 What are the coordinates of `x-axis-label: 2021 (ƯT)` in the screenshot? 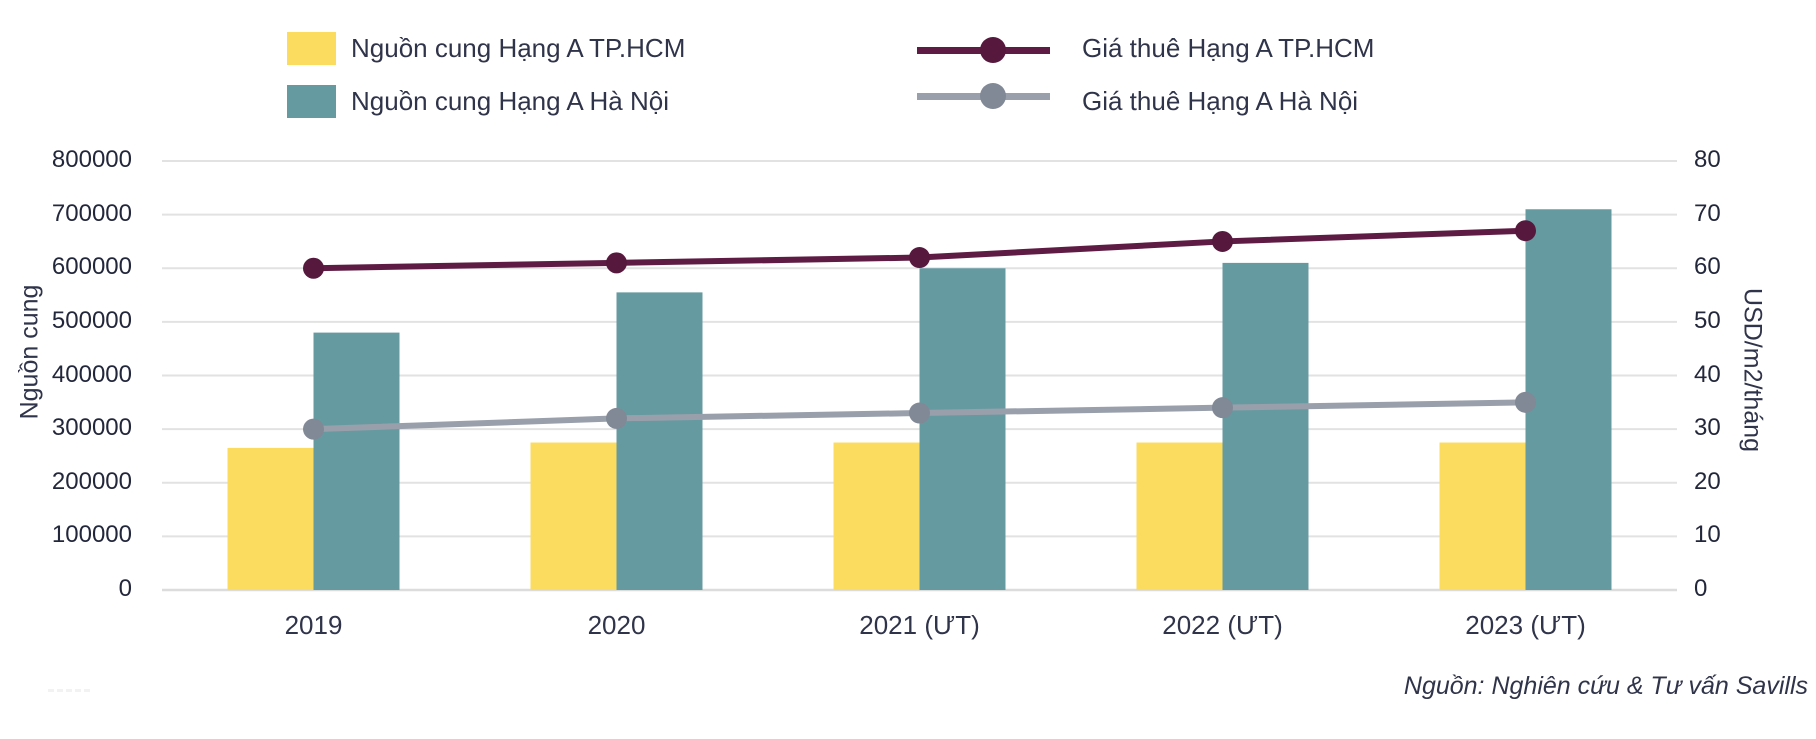 It's located at (919, 625).